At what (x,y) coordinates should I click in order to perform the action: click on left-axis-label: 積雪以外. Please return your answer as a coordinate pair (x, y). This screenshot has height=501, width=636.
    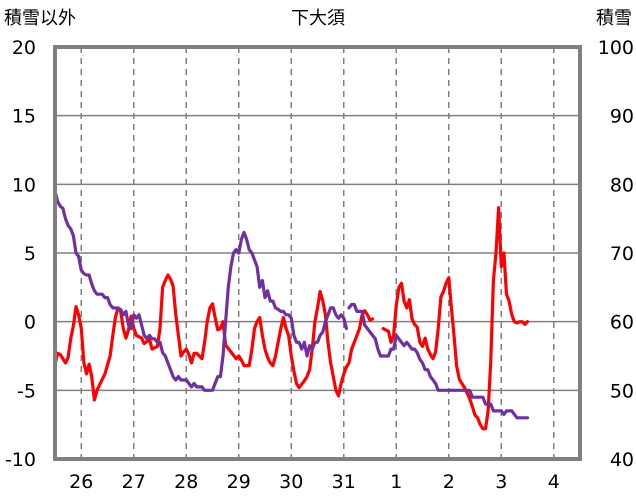
    Looking at the image, I should click on (40, 18).